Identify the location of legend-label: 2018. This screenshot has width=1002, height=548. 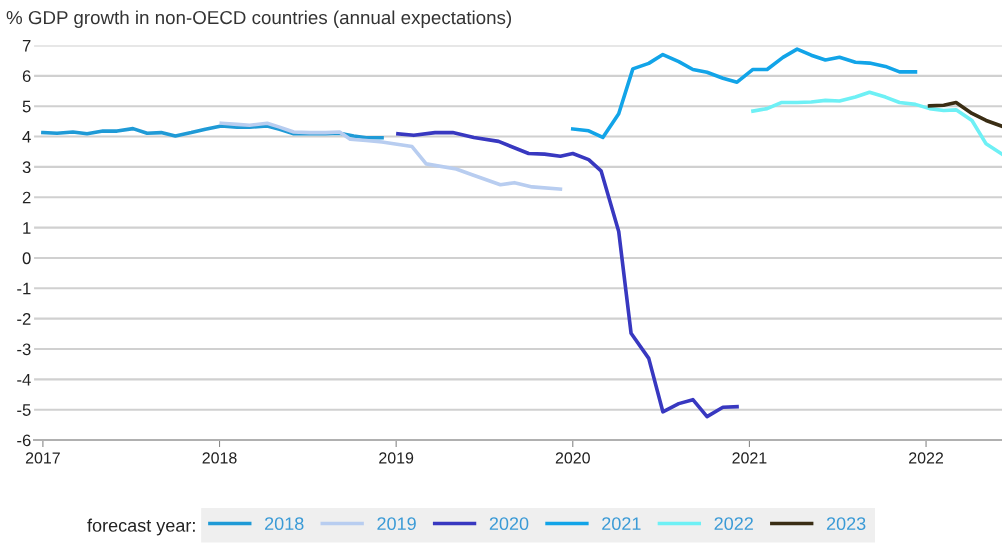
(284, 524).